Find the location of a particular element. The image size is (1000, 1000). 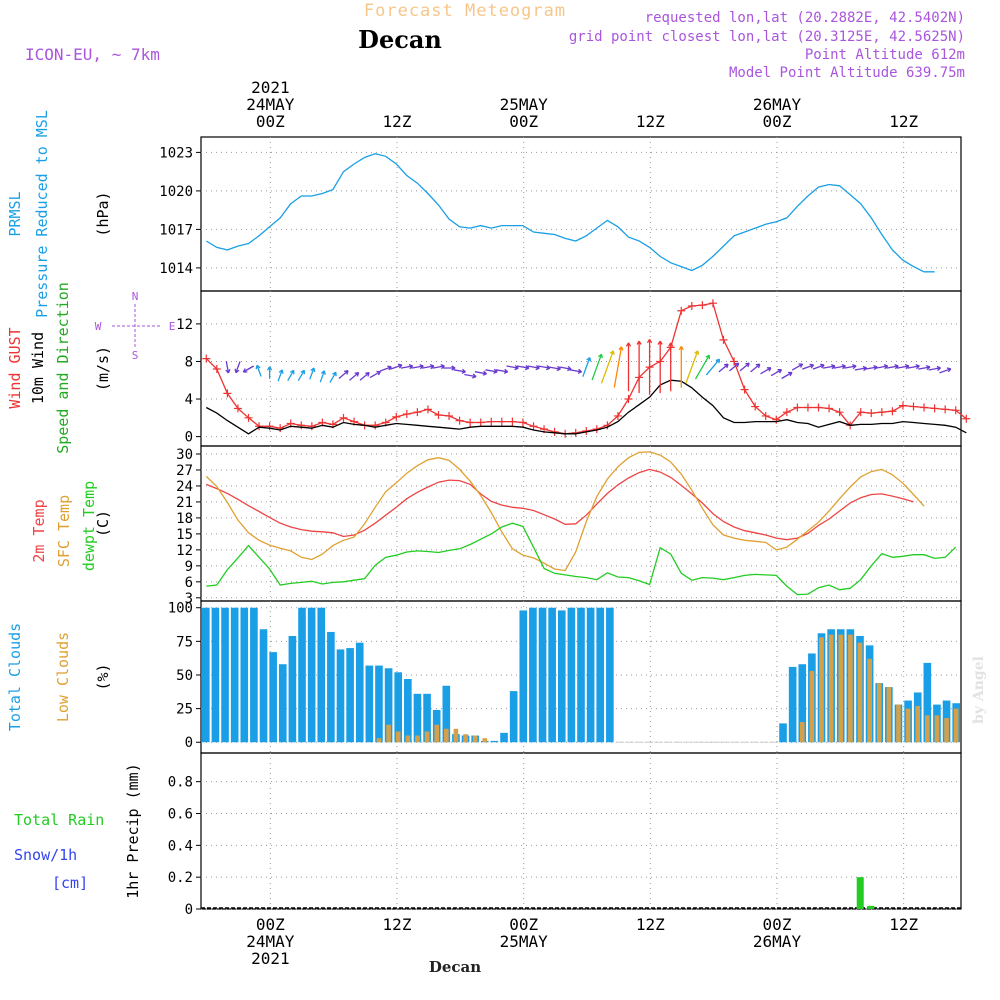

app-title: Forecast Meteogram is located at coordinates (465, 11).